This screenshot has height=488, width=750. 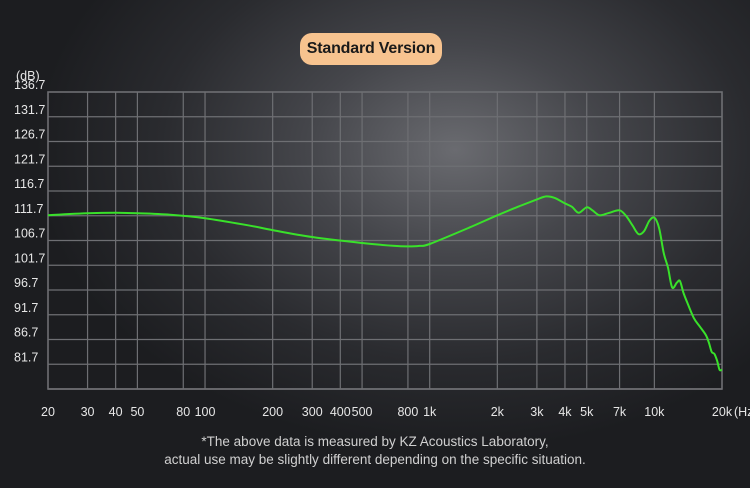 What do you see at coordinates (272, 412) in the screenshot?
I see `x-tick-label: 200` at bounding box center [272, 412].